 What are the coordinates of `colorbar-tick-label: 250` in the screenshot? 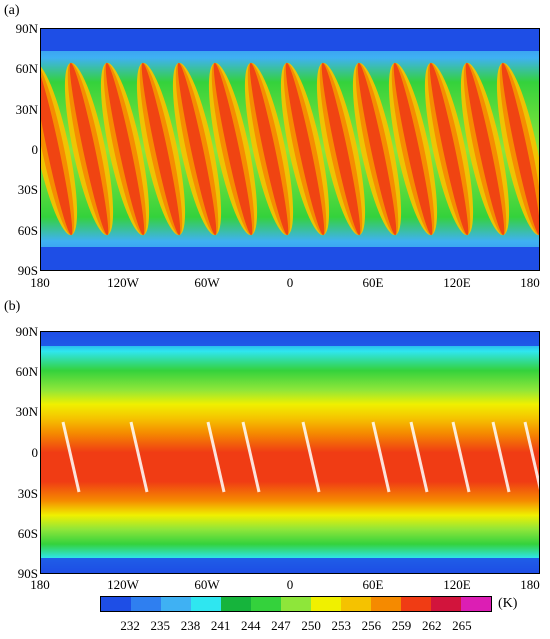 It's located at (311, 625).